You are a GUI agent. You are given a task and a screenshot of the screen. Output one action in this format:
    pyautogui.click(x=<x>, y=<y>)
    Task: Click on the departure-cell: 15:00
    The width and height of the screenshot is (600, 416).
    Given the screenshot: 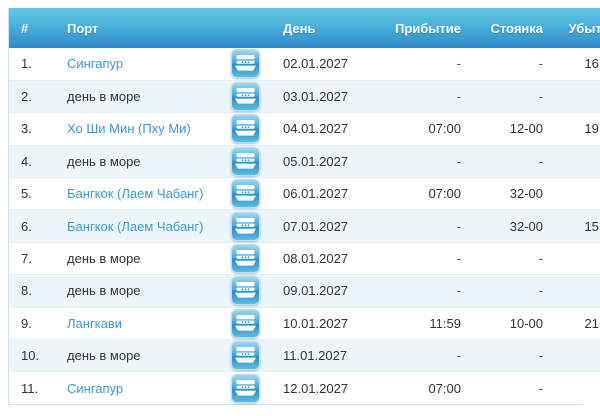 What is the action you would take?
    pyautogui.click(x=592, y=226)
    